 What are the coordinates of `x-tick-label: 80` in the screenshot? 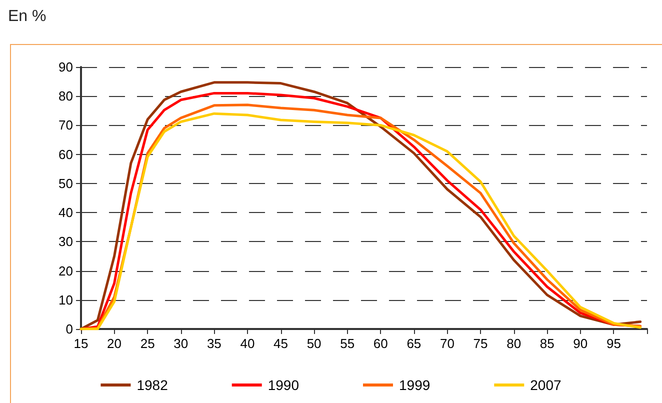 It's located at (514, 343).